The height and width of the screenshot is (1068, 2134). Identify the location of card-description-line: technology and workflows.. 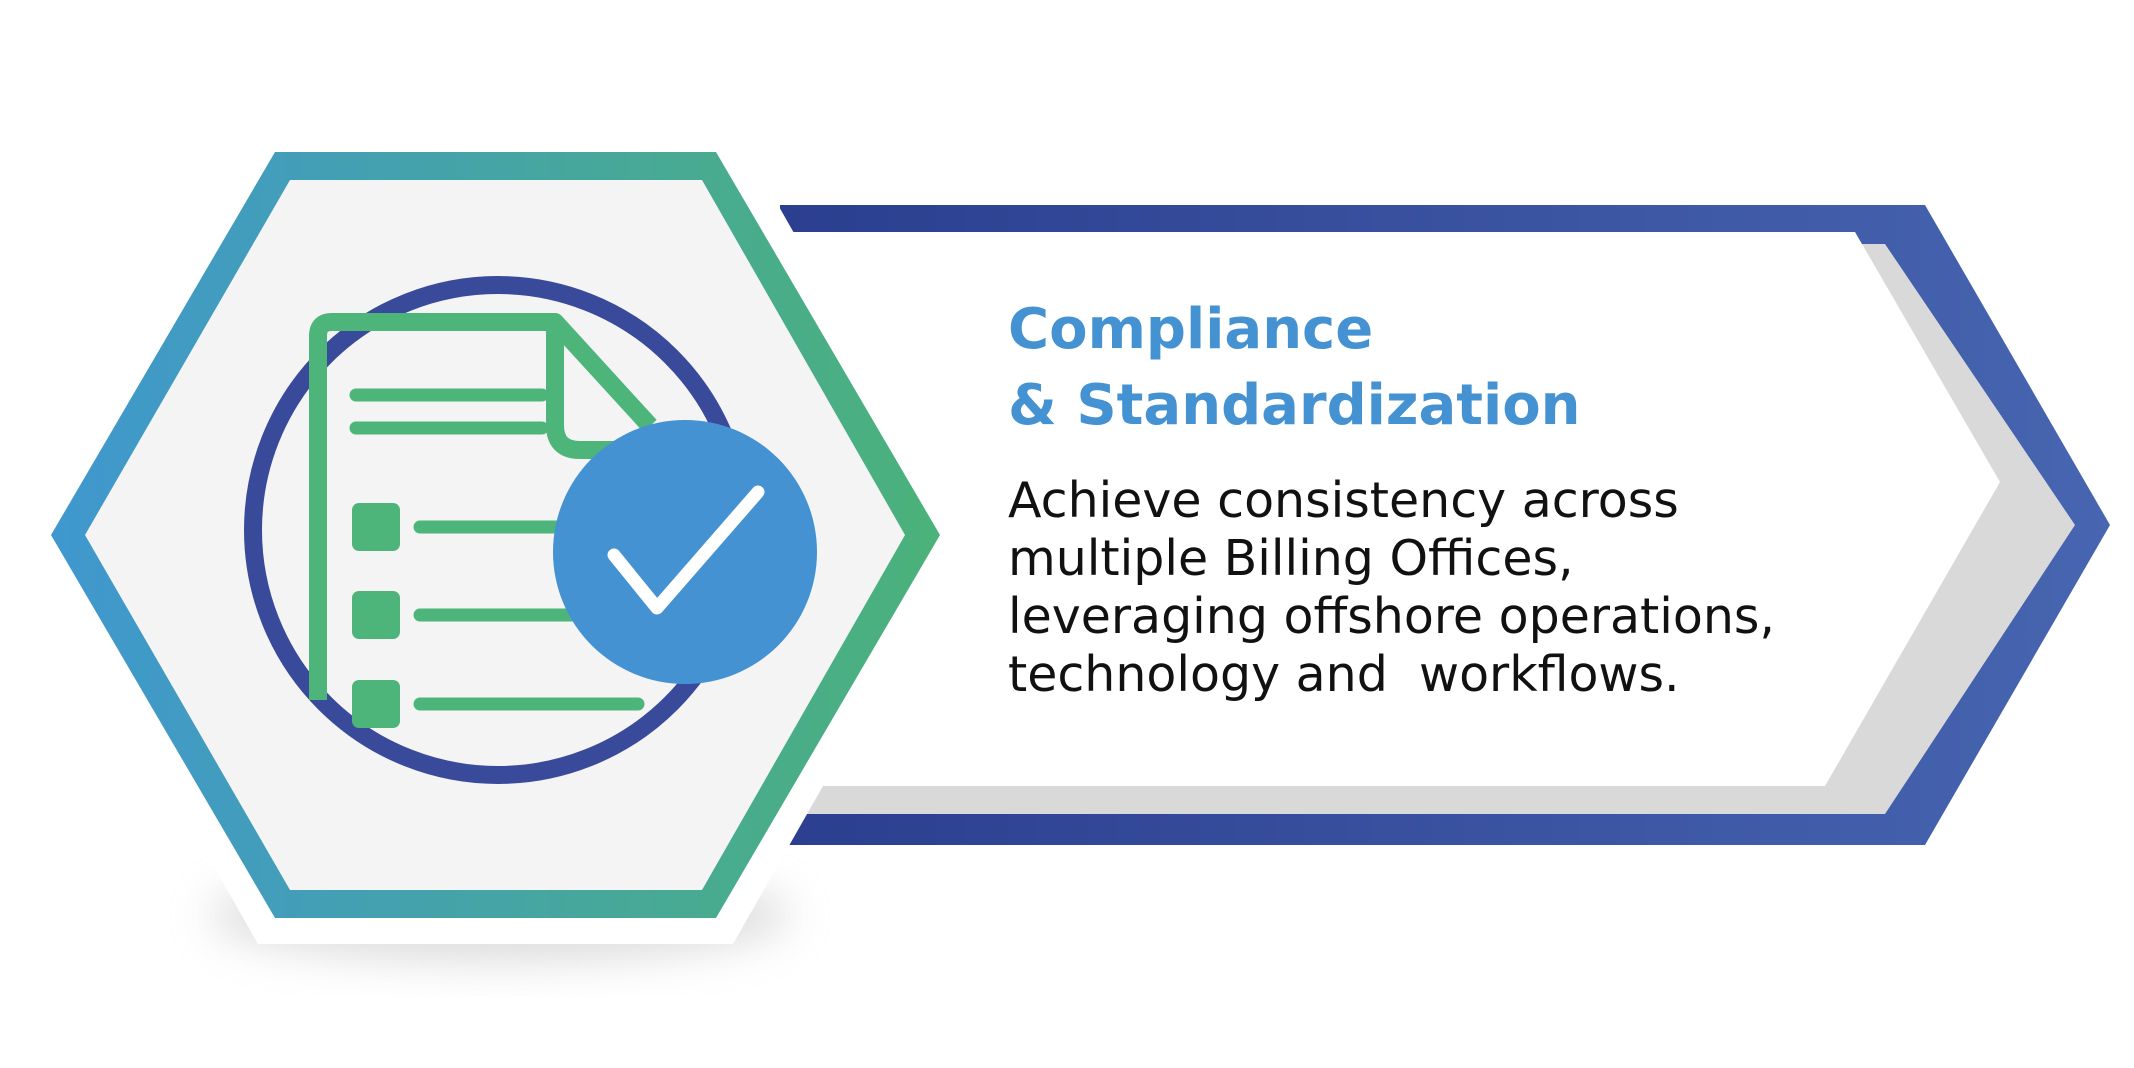
(1344, 674).